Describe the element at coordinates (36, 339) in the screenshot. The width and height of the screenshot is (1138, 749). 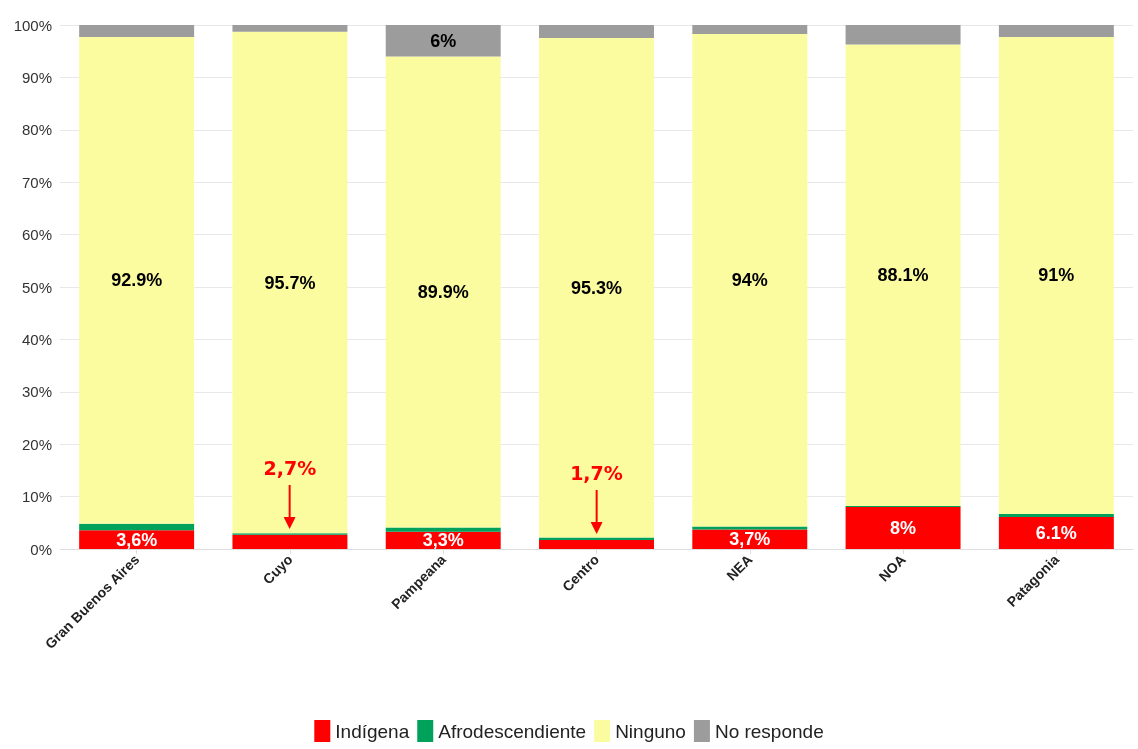
I see `y-tick-label: 40%` at that location.